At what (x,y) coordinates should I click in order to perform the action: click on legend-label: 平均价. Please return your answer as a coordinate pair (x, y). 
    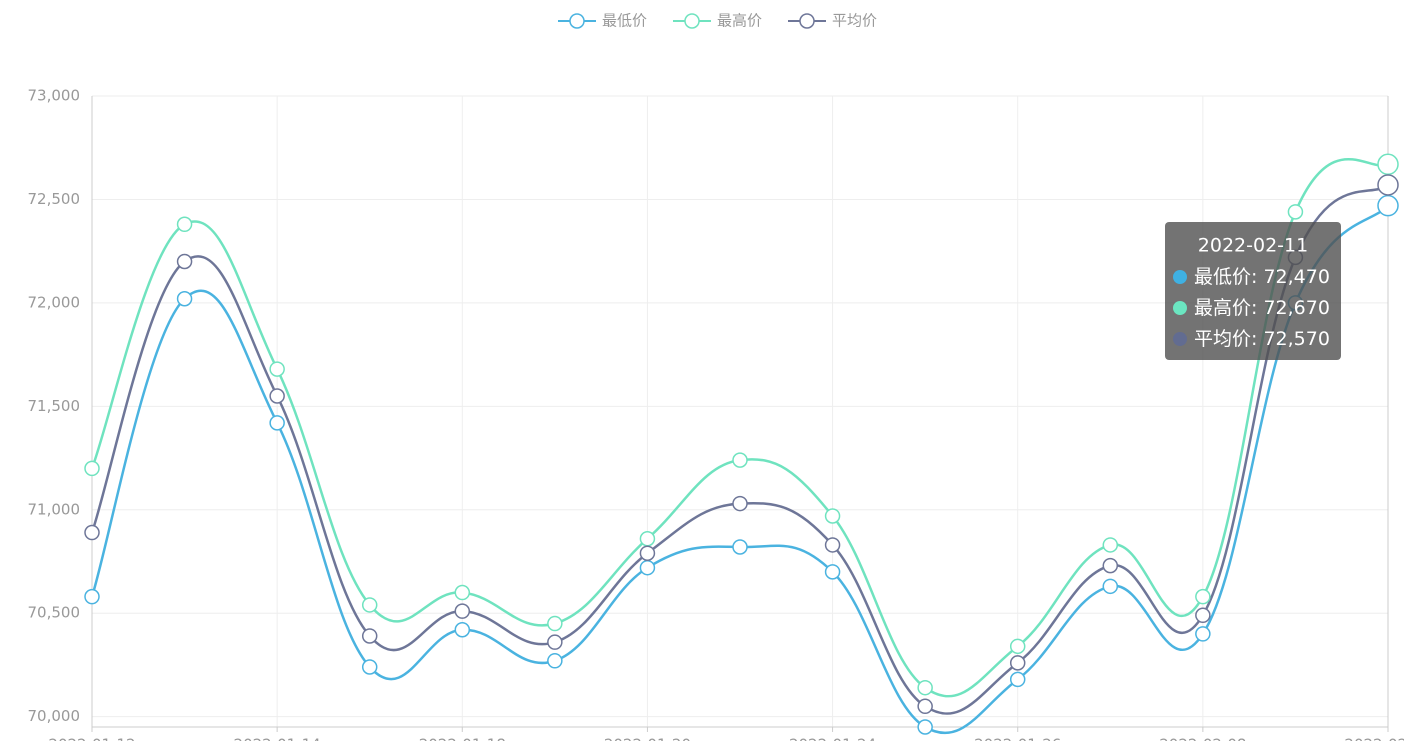
    Looking at the image, I should click on (854, 21).